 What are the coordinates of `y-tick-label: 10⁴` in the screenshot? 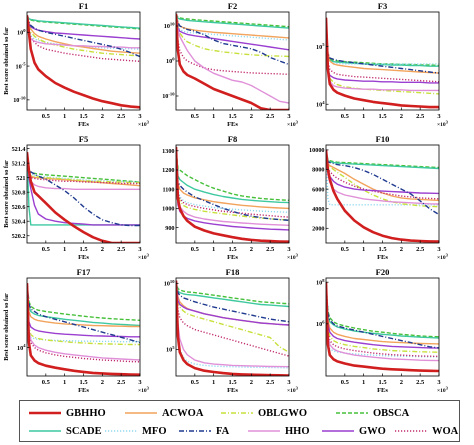 It's located at (320, 104).